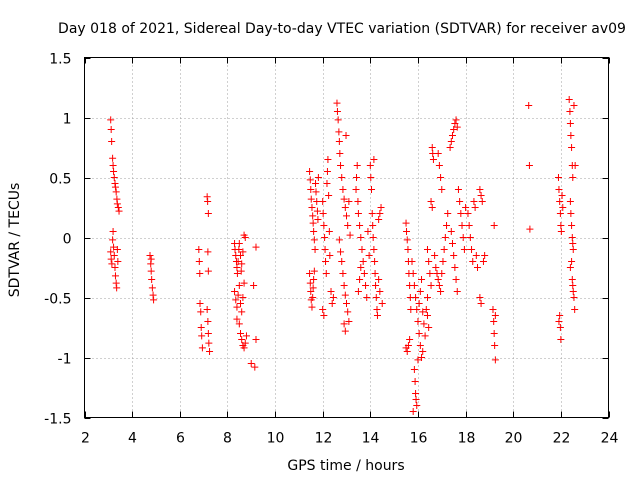 This screenshot has height=485, width=640. What do you see at coordinates (67, 240) in the screenshot?
I see `y-tick-label: 0` at bounding box center [67, 240].